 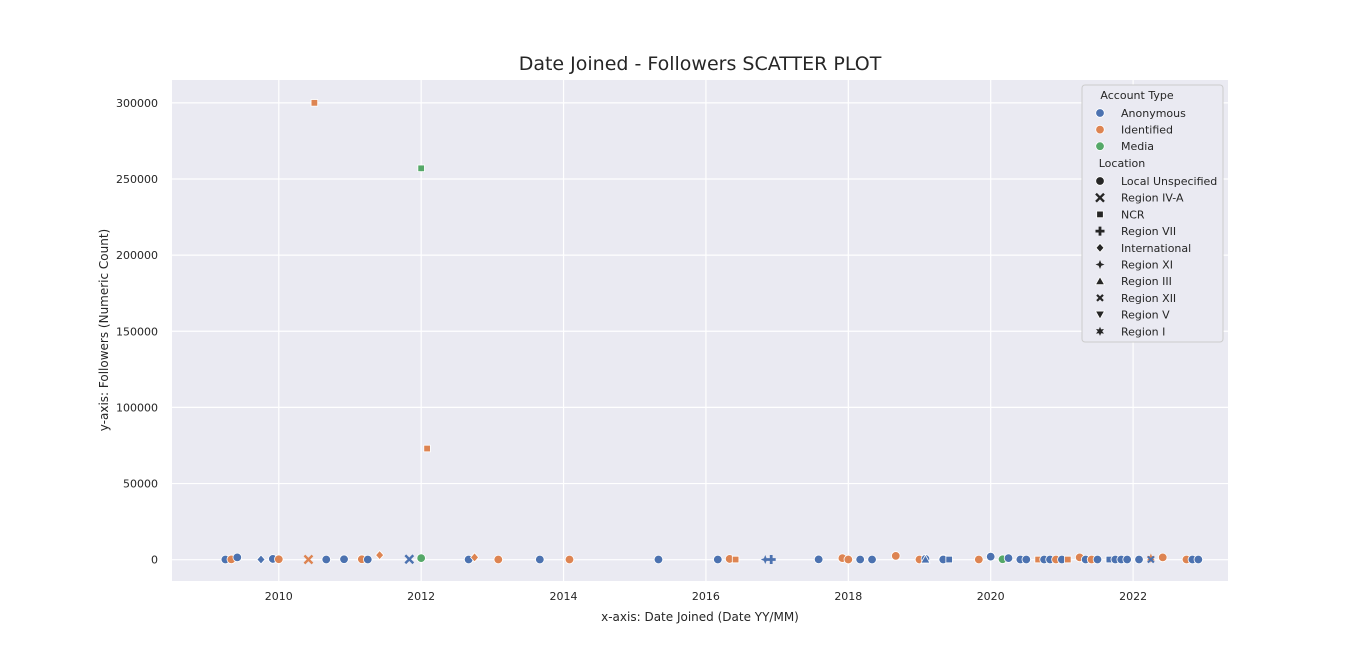 What do you see at coordinates (137, 407) in the screenshot?
I see `y-tick-label: 100000` at bounding box center [137, 407].